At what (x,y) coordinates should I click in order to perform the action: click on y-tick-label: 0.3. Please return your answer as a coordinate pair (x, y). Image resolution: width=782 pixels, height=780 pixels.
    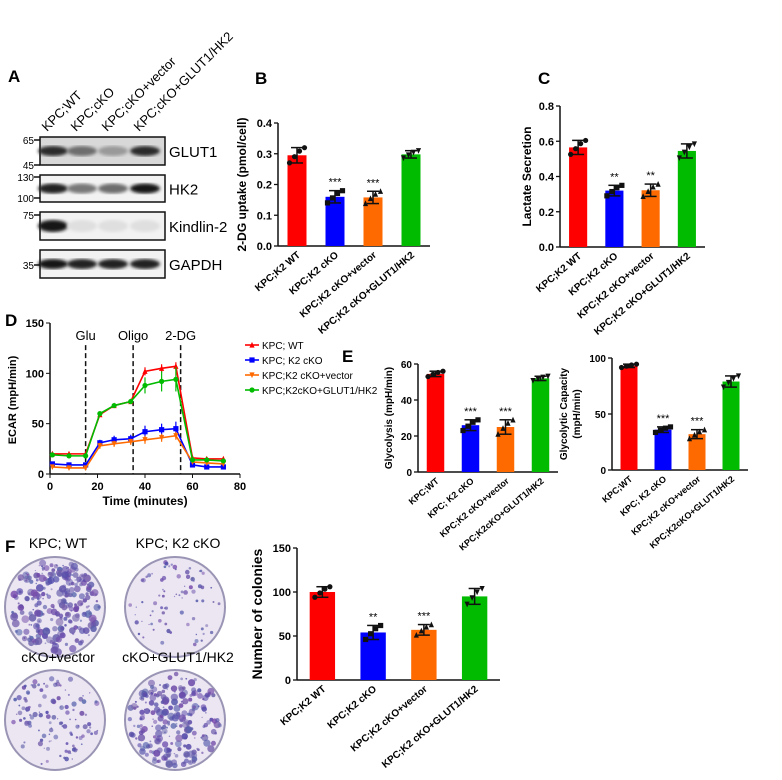
    Looking at the image, I should click on (264, 155).